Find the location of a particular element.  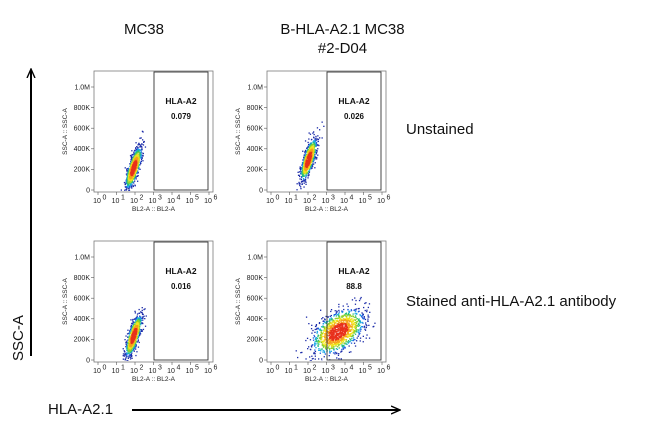

y-axis-label: SSC-A :: SSC-A is located at coordinates (65, 131).